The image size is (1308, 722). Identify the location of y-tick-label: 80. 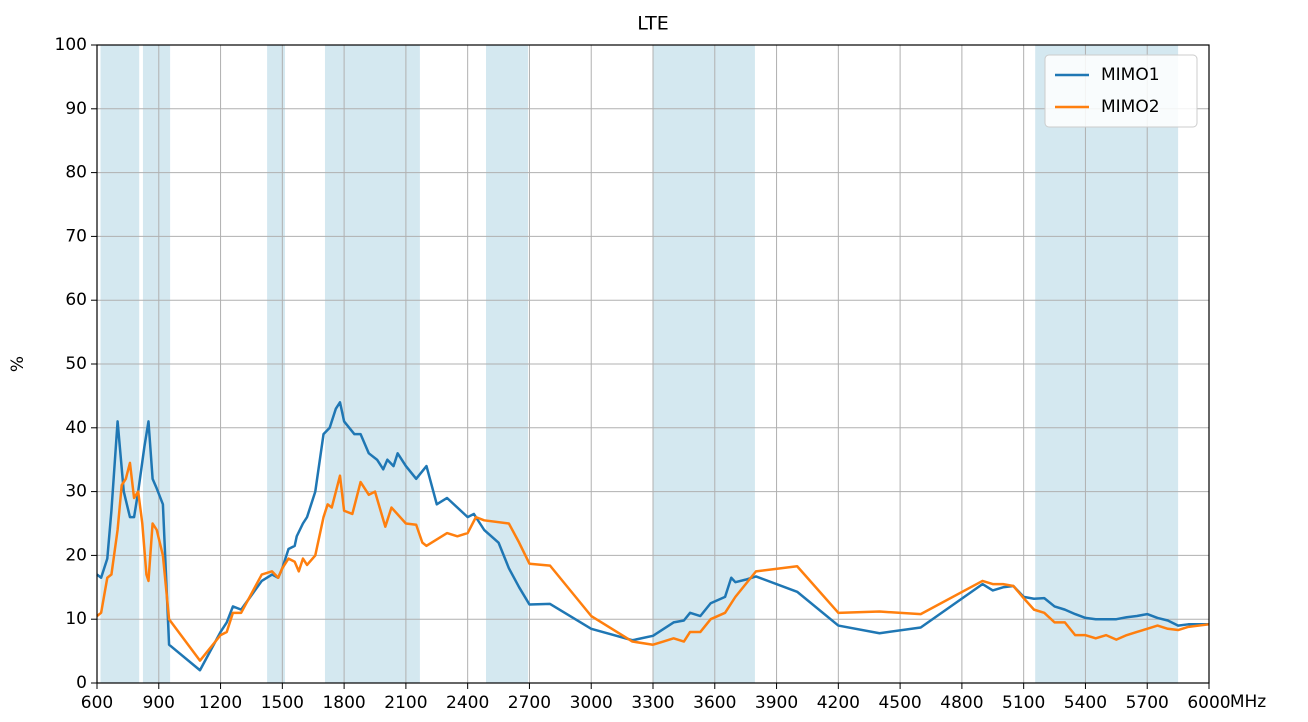
(76, 173).